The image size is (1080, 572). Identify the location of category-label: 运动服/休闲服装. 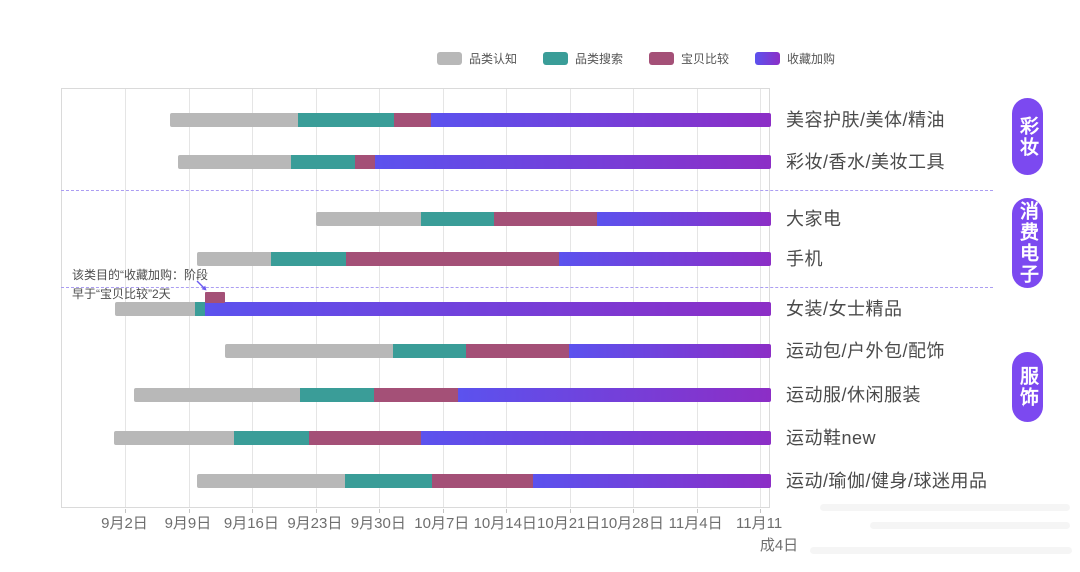
(854, 395).